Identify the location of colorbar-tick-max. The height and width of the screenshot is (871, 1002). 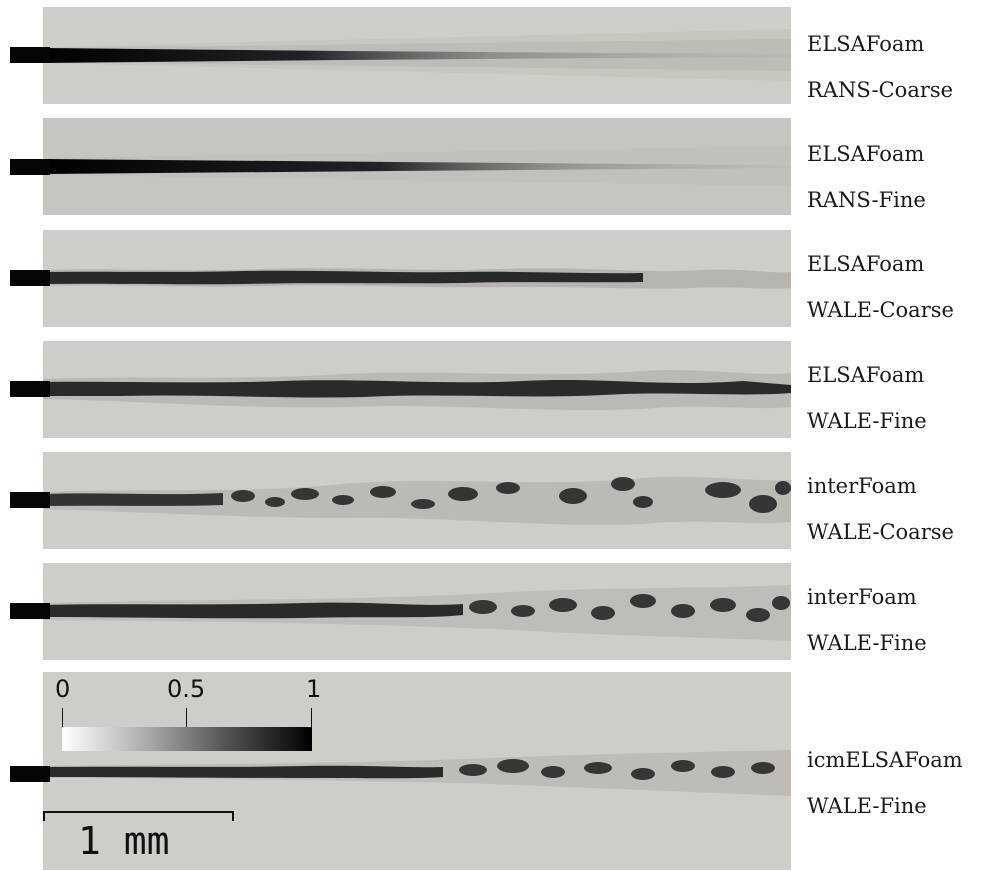
(311, 719).